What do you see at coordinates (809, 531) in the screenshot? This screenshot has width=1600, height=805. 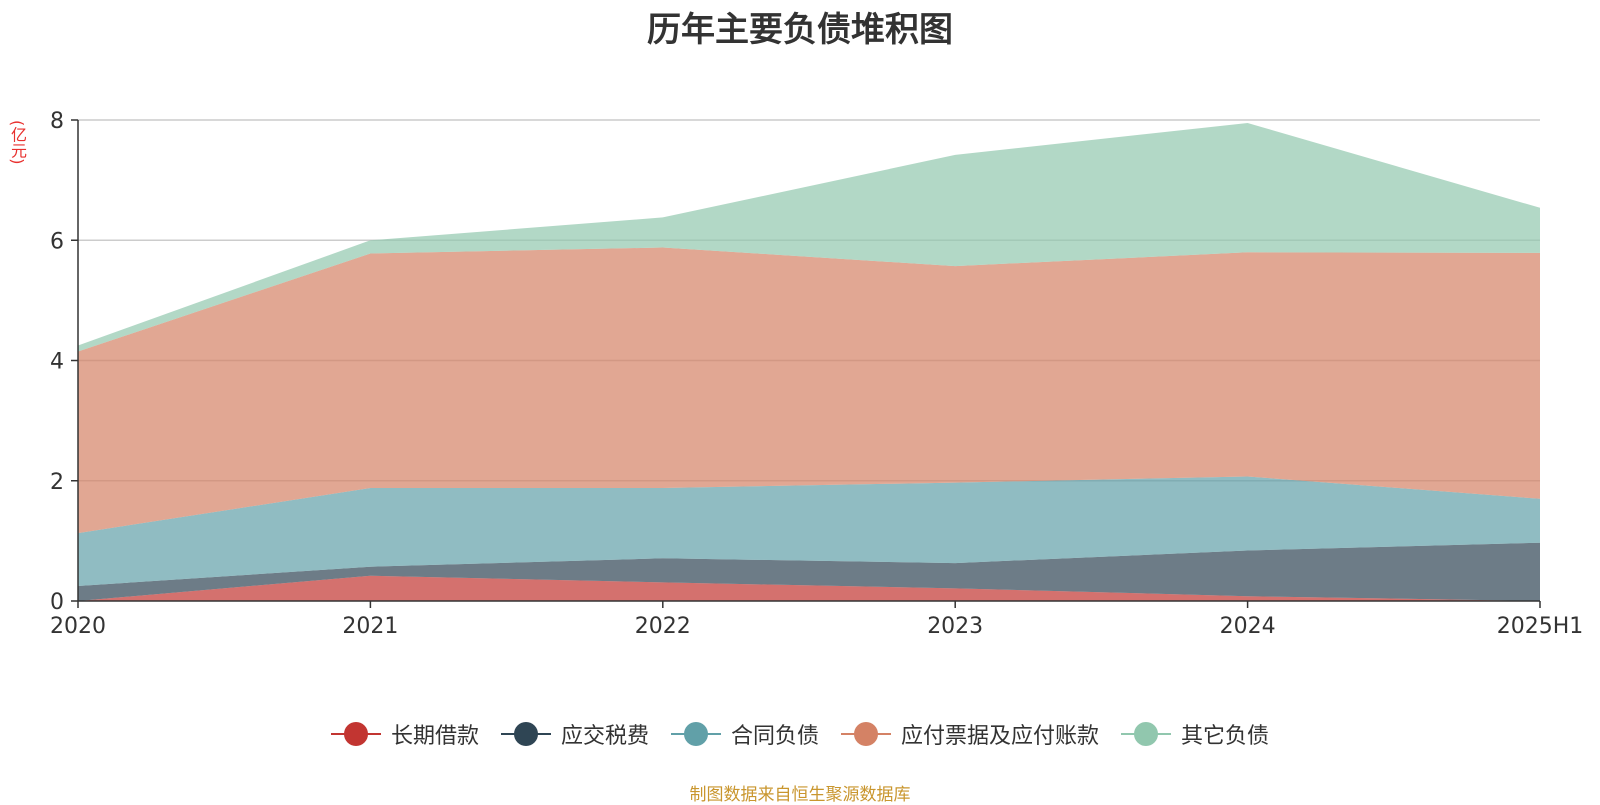 I see `area-合同负债` at bounding box center [809, 531].